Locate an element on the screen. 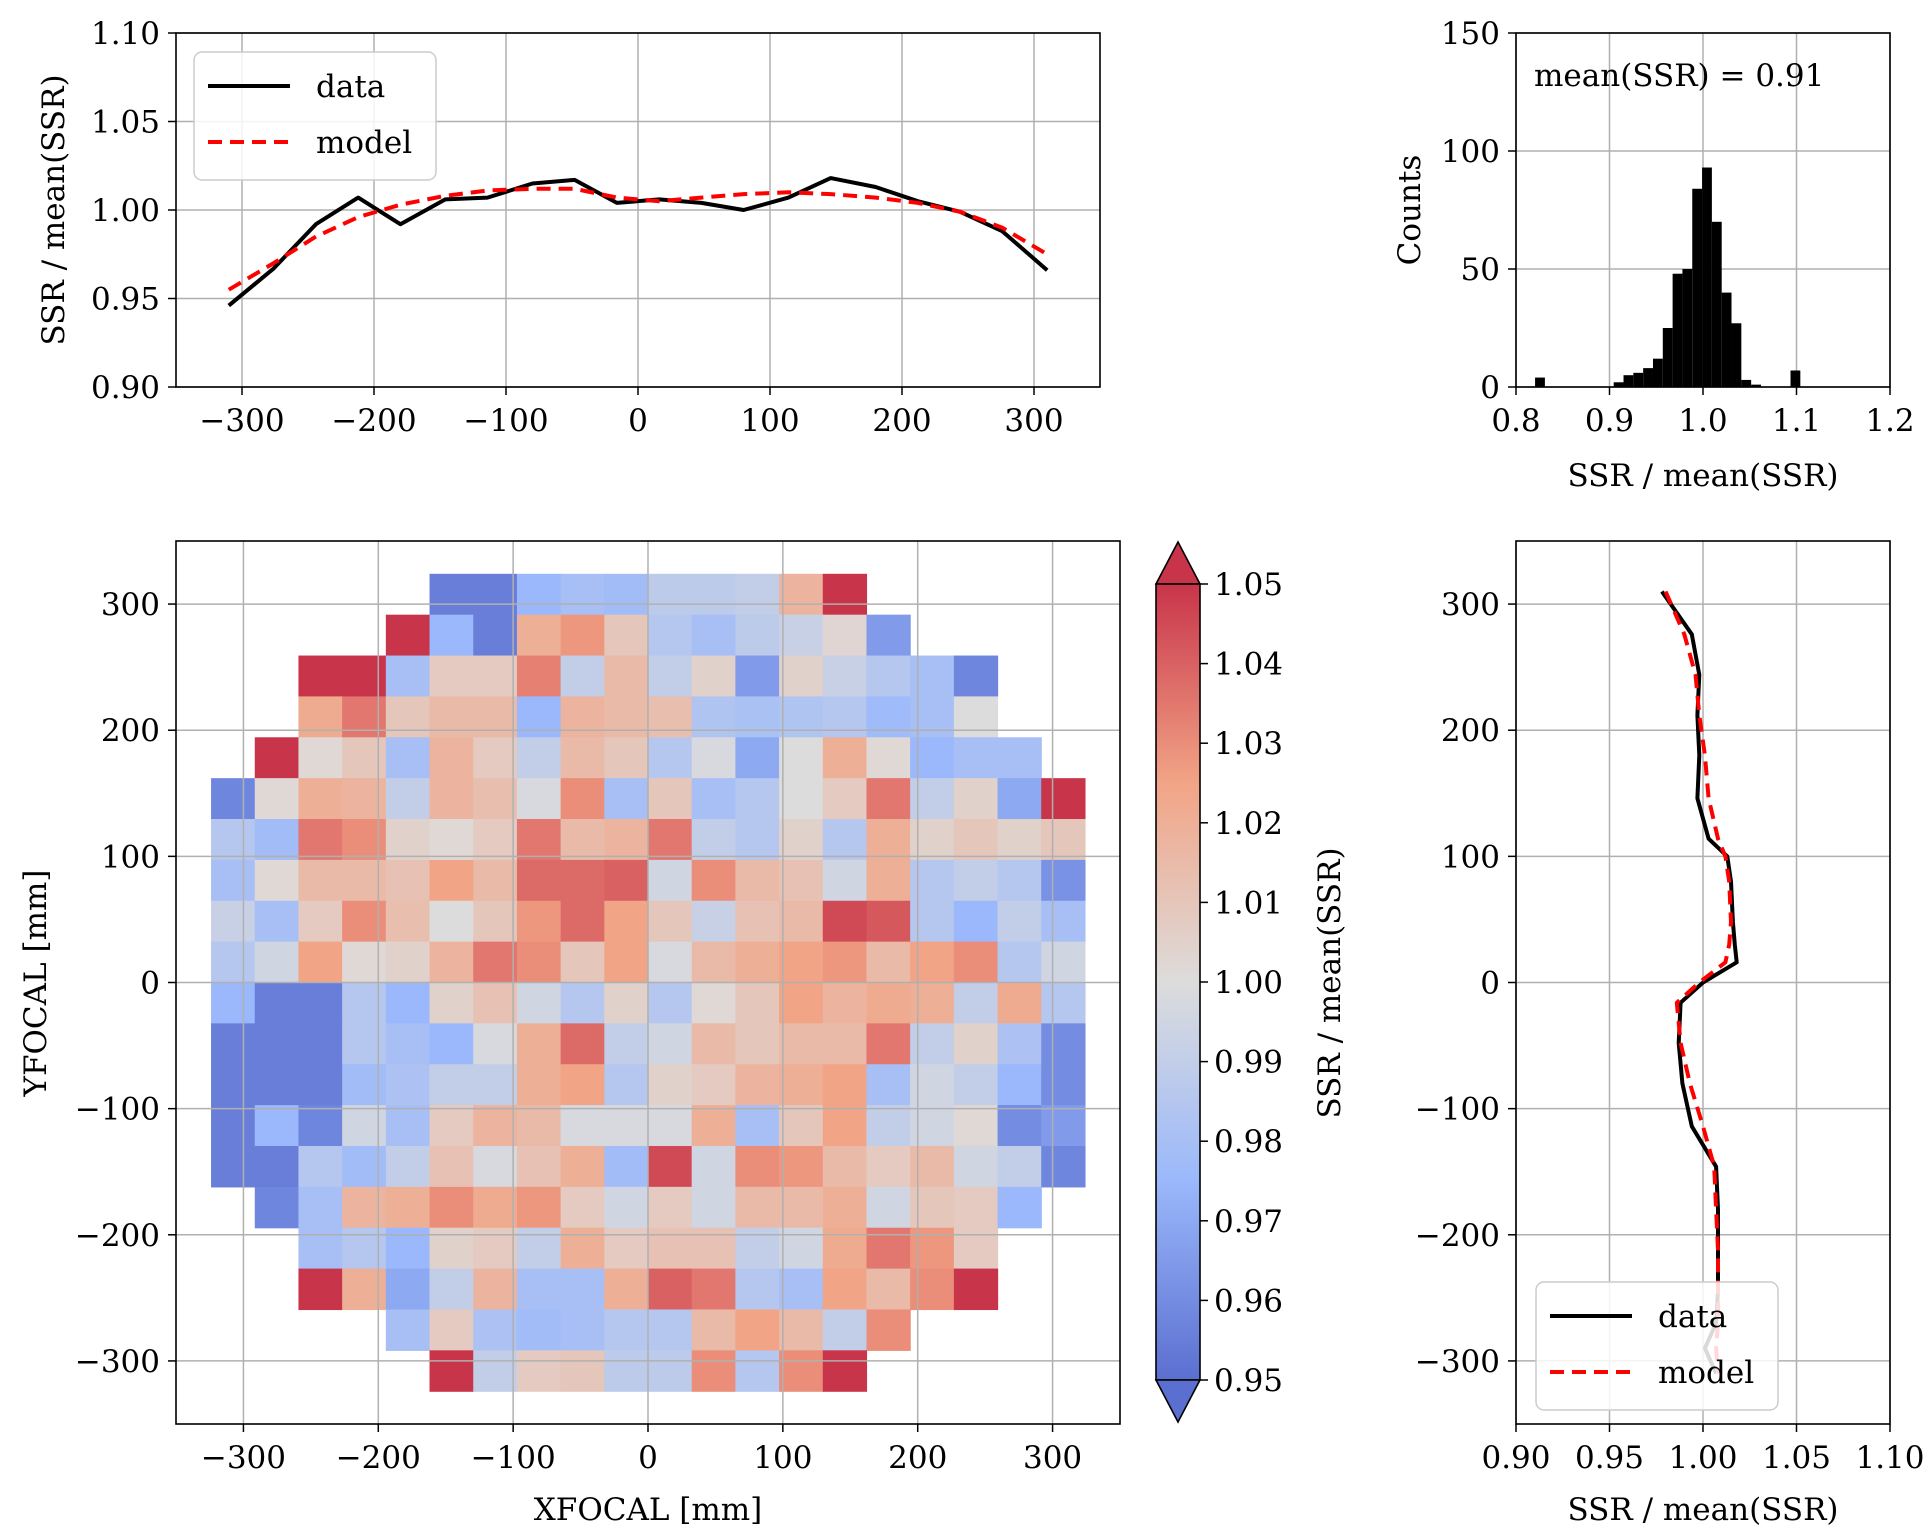  top-xtick-label: 200 is located at coordinates (901, 421).